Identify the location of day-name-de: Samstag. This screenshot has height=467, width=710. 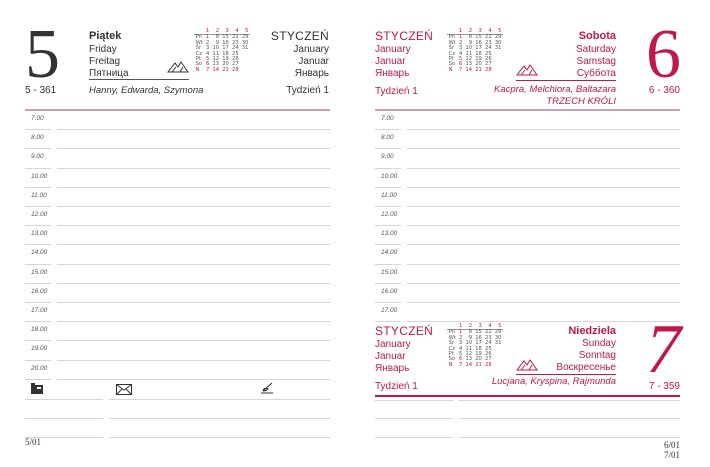
(596, 61).